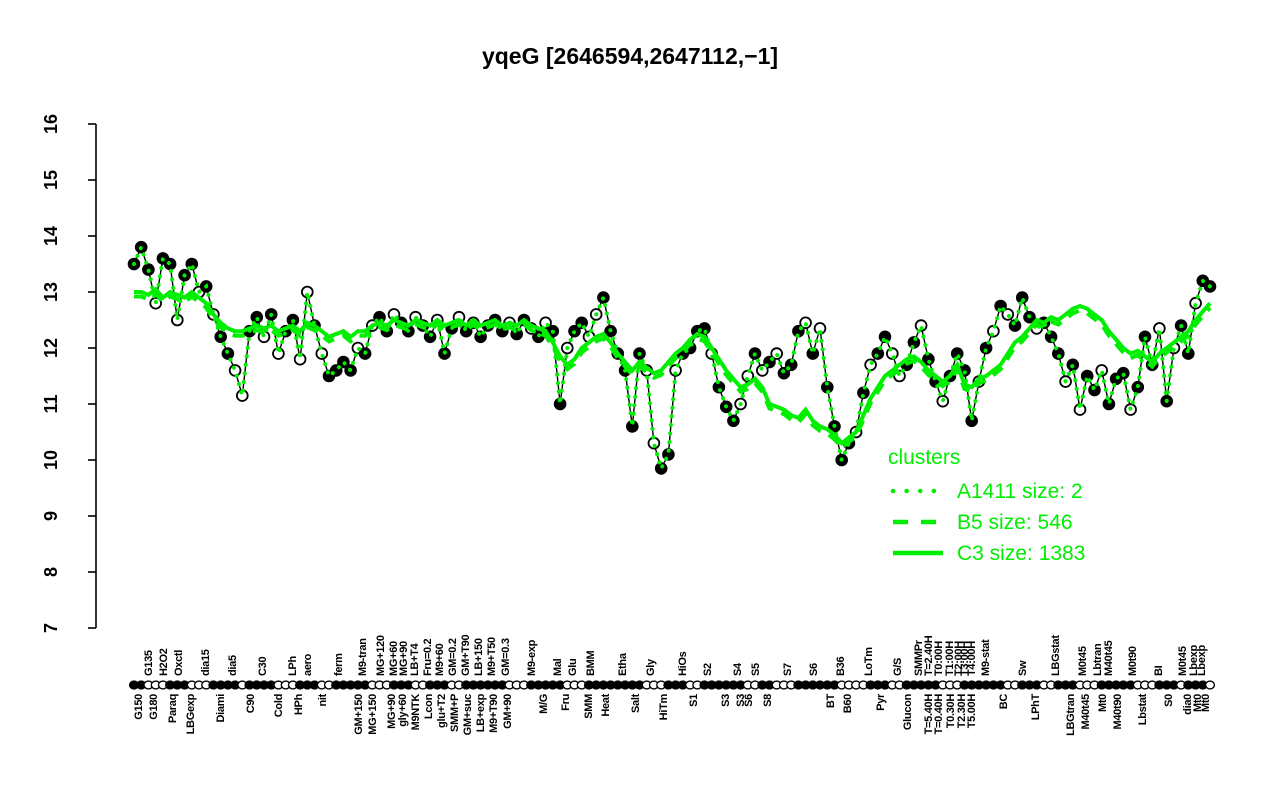 The image size is (1280, 800). I want to click on y-tick-label: 15, so click(51, 180).